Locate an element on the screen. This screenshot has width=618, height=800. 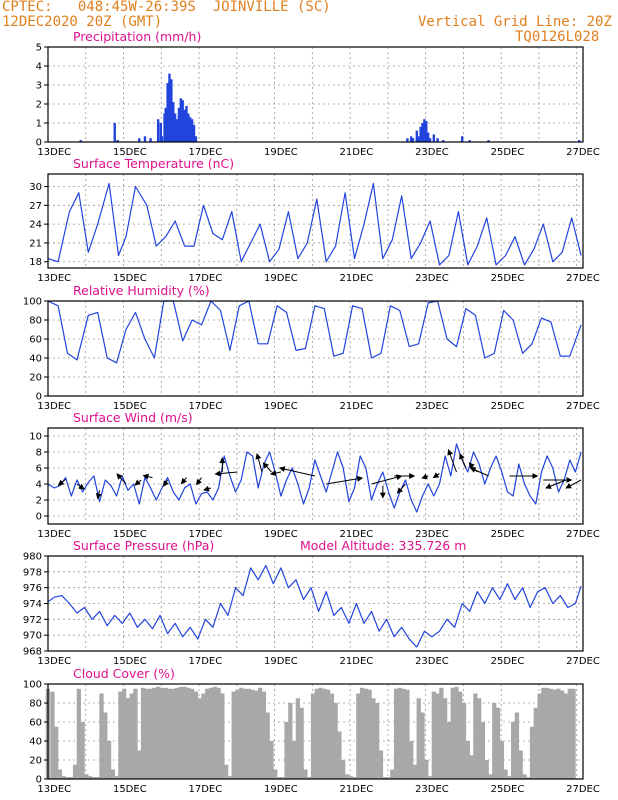
pressure-ytick-label: 974 is located at coordinates (32, 604).